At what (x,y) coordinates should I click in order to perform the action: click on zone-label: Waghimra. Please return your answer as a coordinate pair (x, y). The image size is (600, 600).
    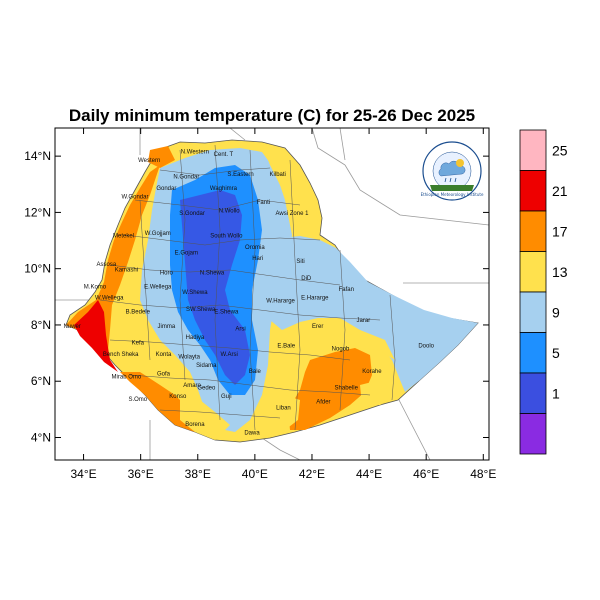
    Looking at the image, I should click on (224, 189).